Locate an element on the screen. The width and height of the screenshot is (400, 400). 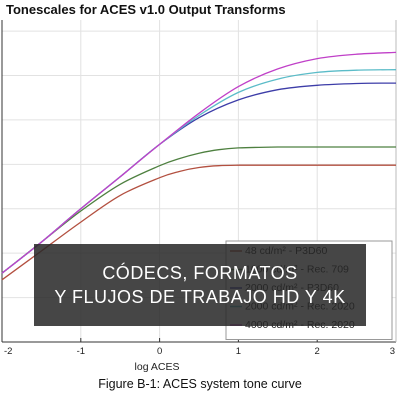
x-tick-label: -1 is located at coordinates (81, 351).